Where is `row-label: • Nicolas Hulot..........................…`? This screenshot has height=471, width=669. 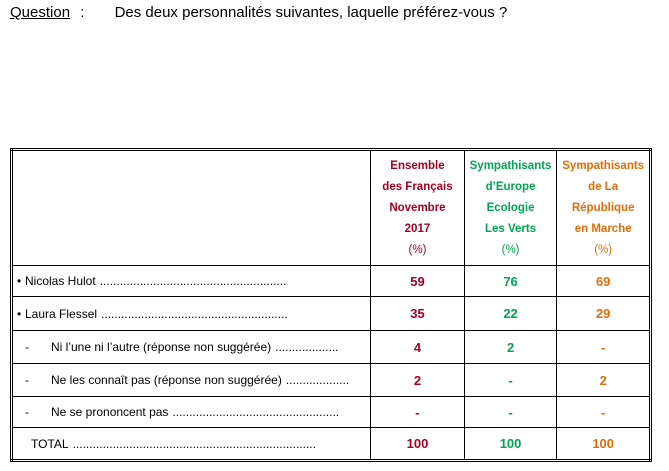 row-label: • Nicolas Hulot..........................… is located at coordinates (191, 281).